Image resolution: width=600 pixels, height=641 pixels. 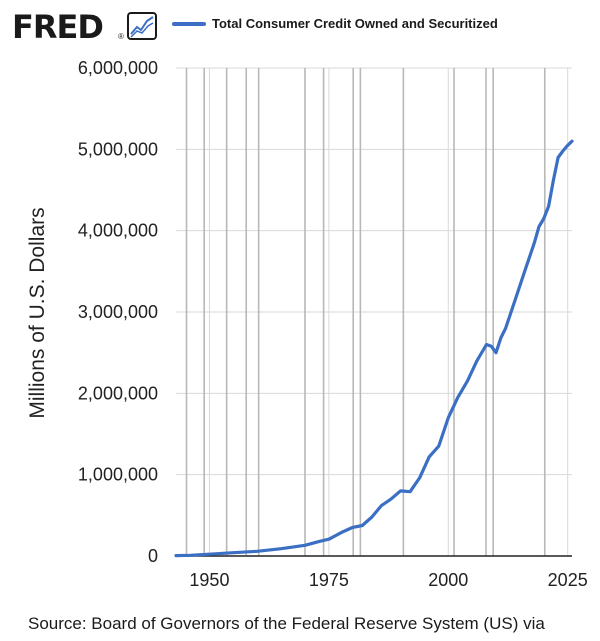 What do you see at coordinates (388, 580) in the screenshot?
I see `x-axis-ticks: 1950 1975 2000 2025` at bounding box center [388, 580].